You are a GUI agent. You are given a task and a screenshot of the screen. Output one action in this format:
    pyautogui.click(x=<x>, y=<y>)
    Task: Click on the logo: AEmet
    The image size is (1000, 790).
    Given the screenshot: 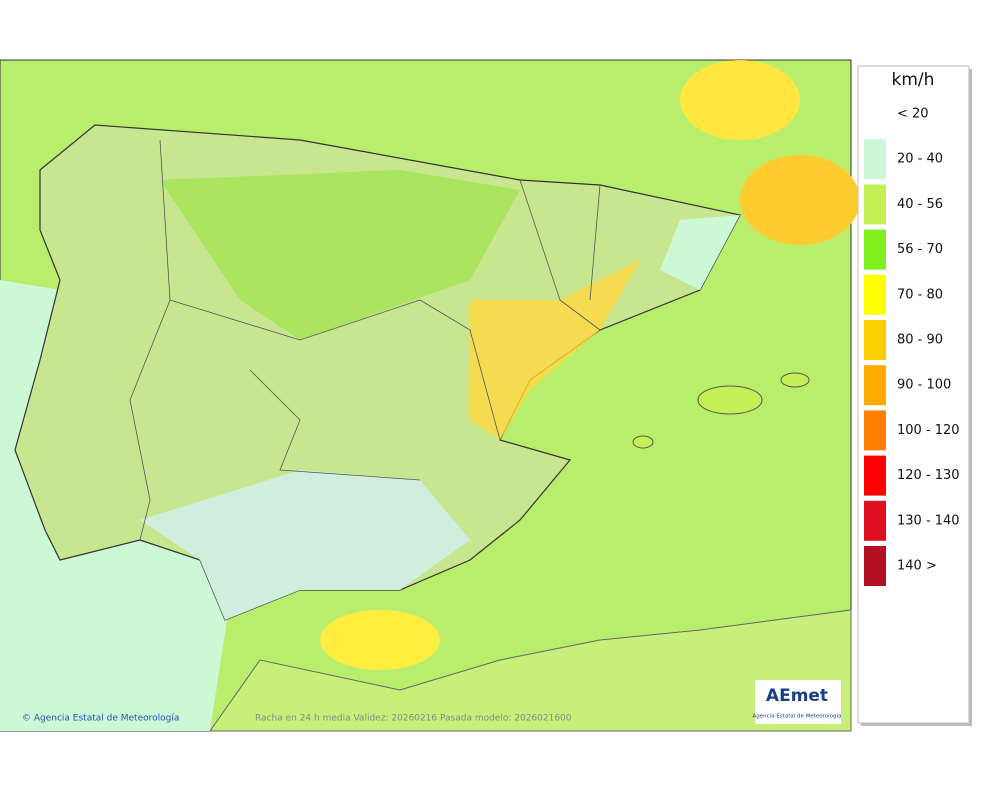 What is the action you would take?
    pyautogui.click(x=797, y=696)
    